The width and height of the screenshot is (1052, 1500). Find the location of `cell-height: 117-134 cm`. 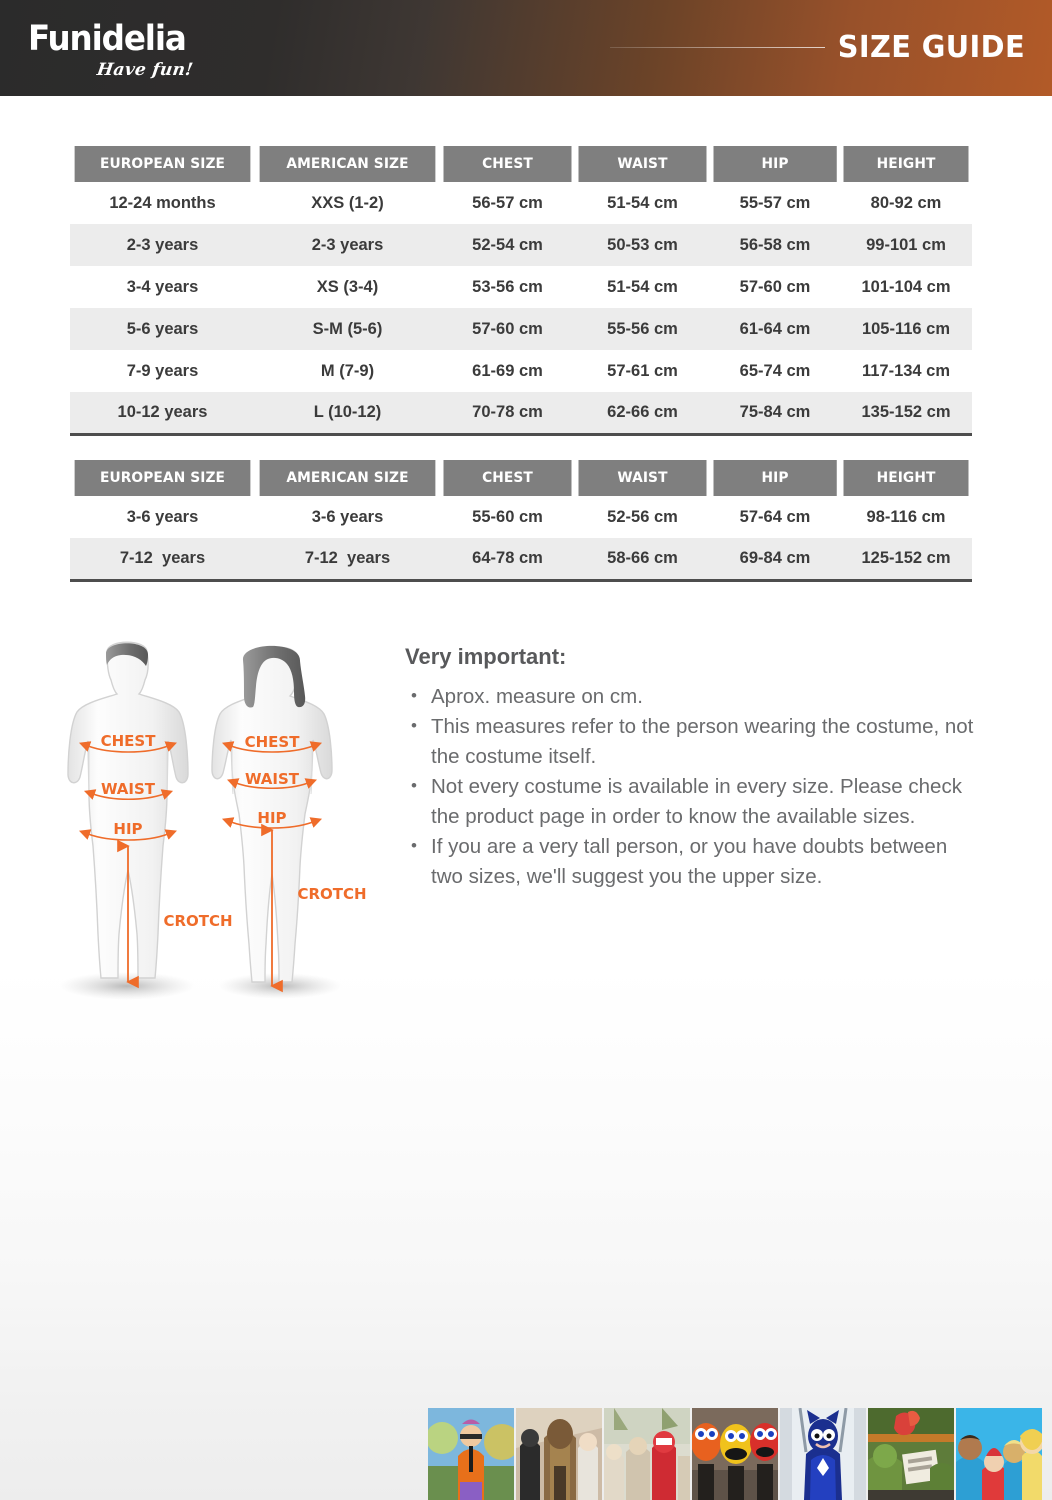

cell-height: 117-134 cm is located at coordinates (906, 371).